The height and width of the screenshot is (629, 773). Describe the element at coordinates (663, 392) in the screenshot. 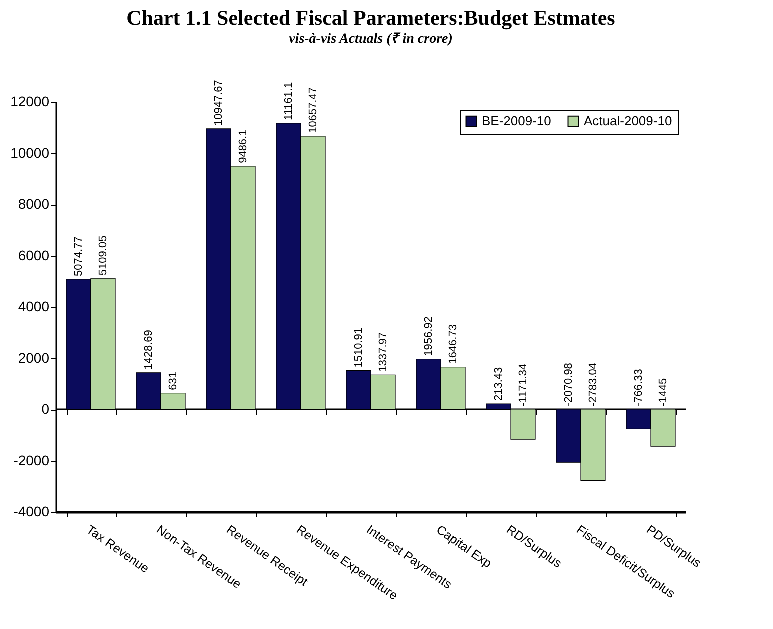

I see `data-label: -1445` at that location.